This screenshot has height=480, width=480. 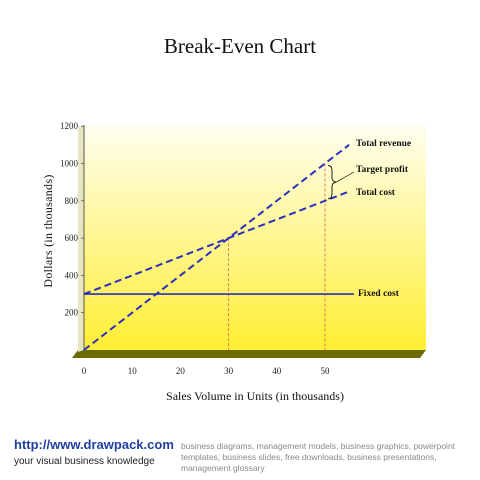 I want to click on series-label-0: Total revenue, so click(x=383, y=144).